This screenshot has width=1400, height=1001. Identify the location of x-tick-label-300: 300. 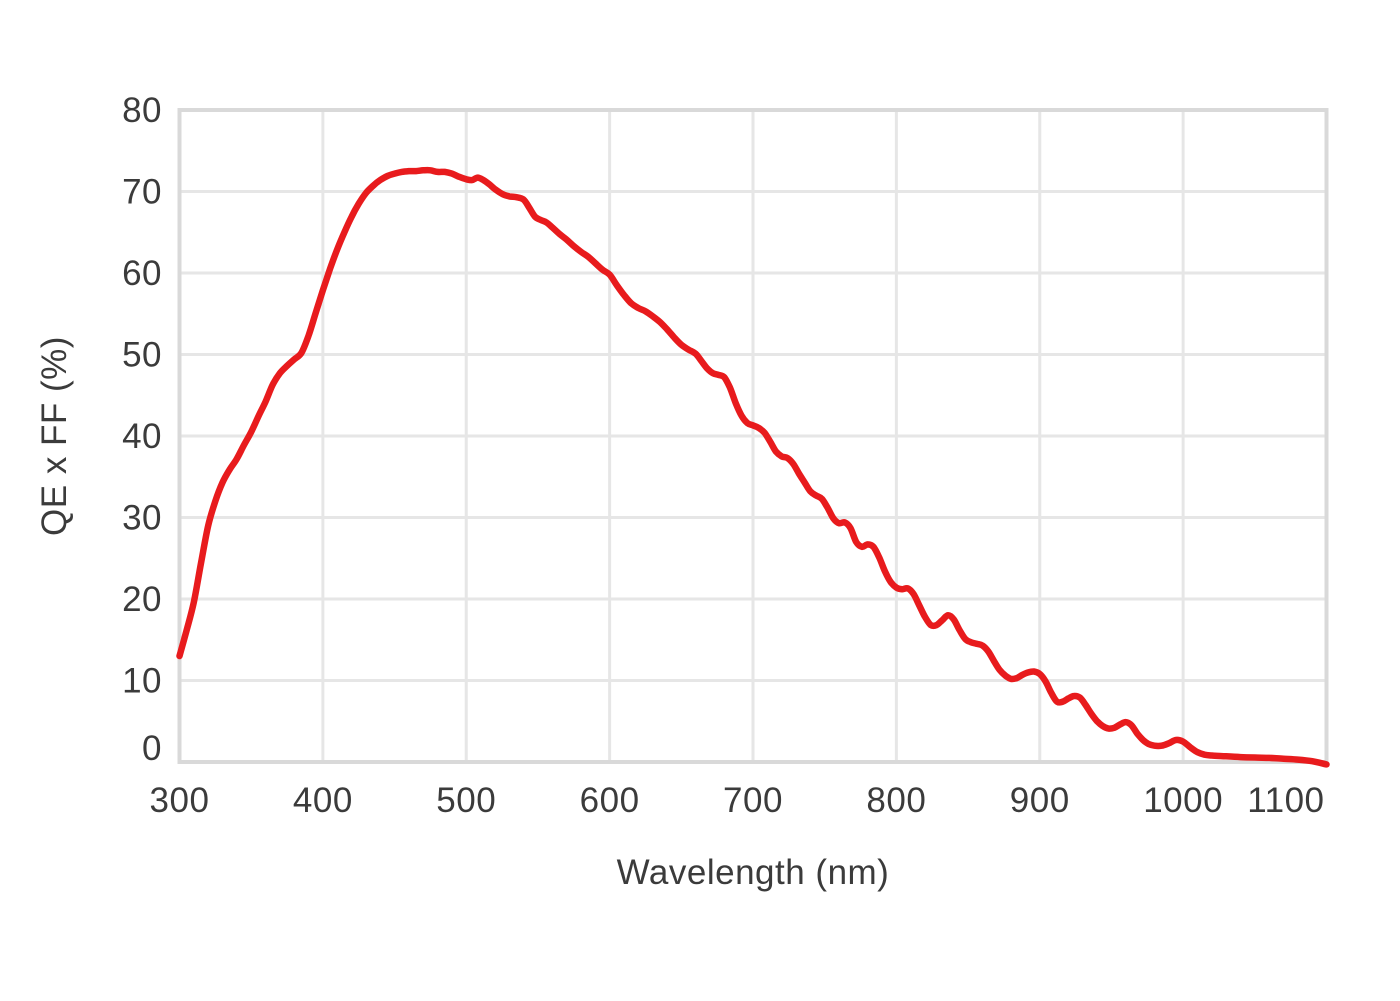
(180, 800).